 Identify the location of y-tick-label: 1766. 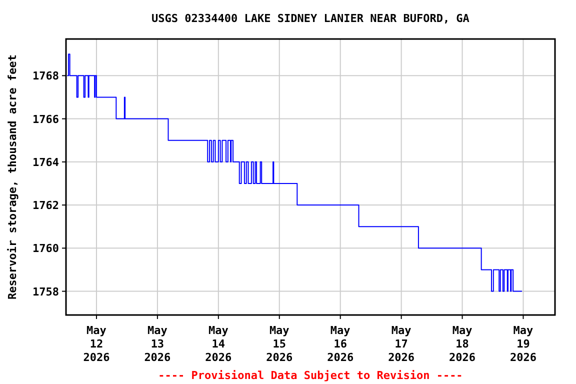
(46, 119).